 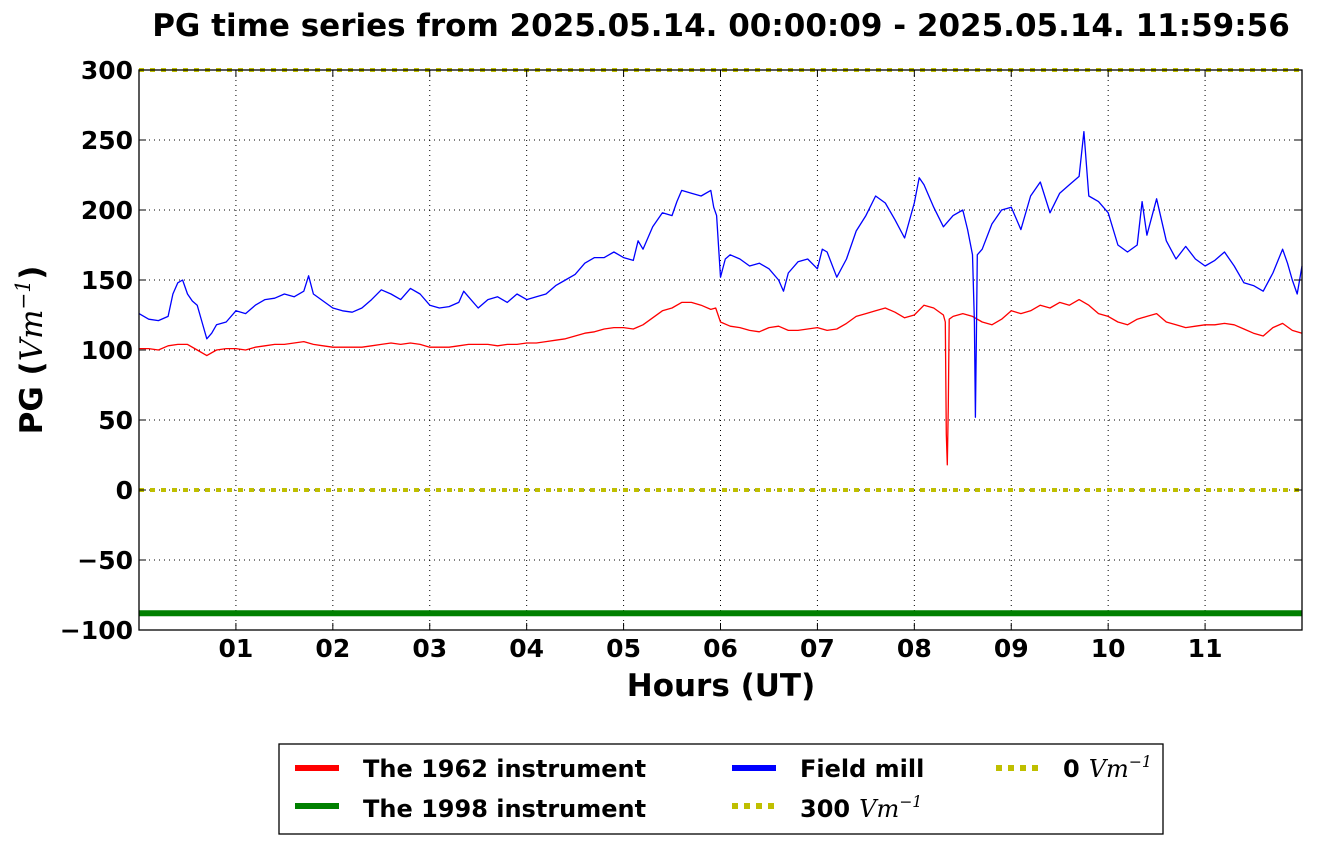 What do you see at coordinates (721, 686) in the screenshot?
I see `x-axis-label: Hours (UT)` at bounding box center [721, 686].